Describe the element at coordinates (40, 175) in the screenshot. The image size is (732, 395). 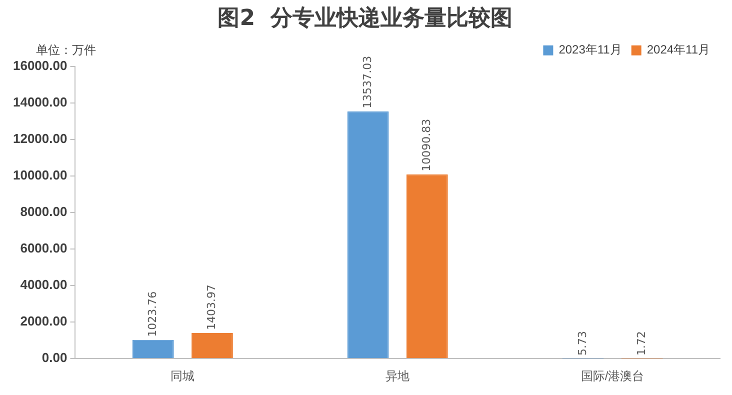
I see `y-tick-label: 10000.00` at that location.